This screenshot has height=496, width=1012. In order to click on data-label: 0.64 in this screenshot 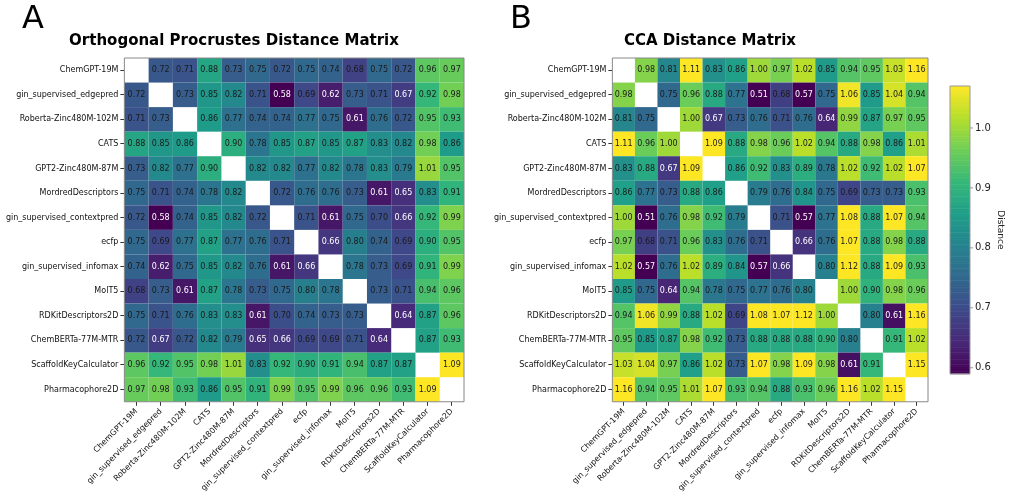, I will do `click(379, 340)`.